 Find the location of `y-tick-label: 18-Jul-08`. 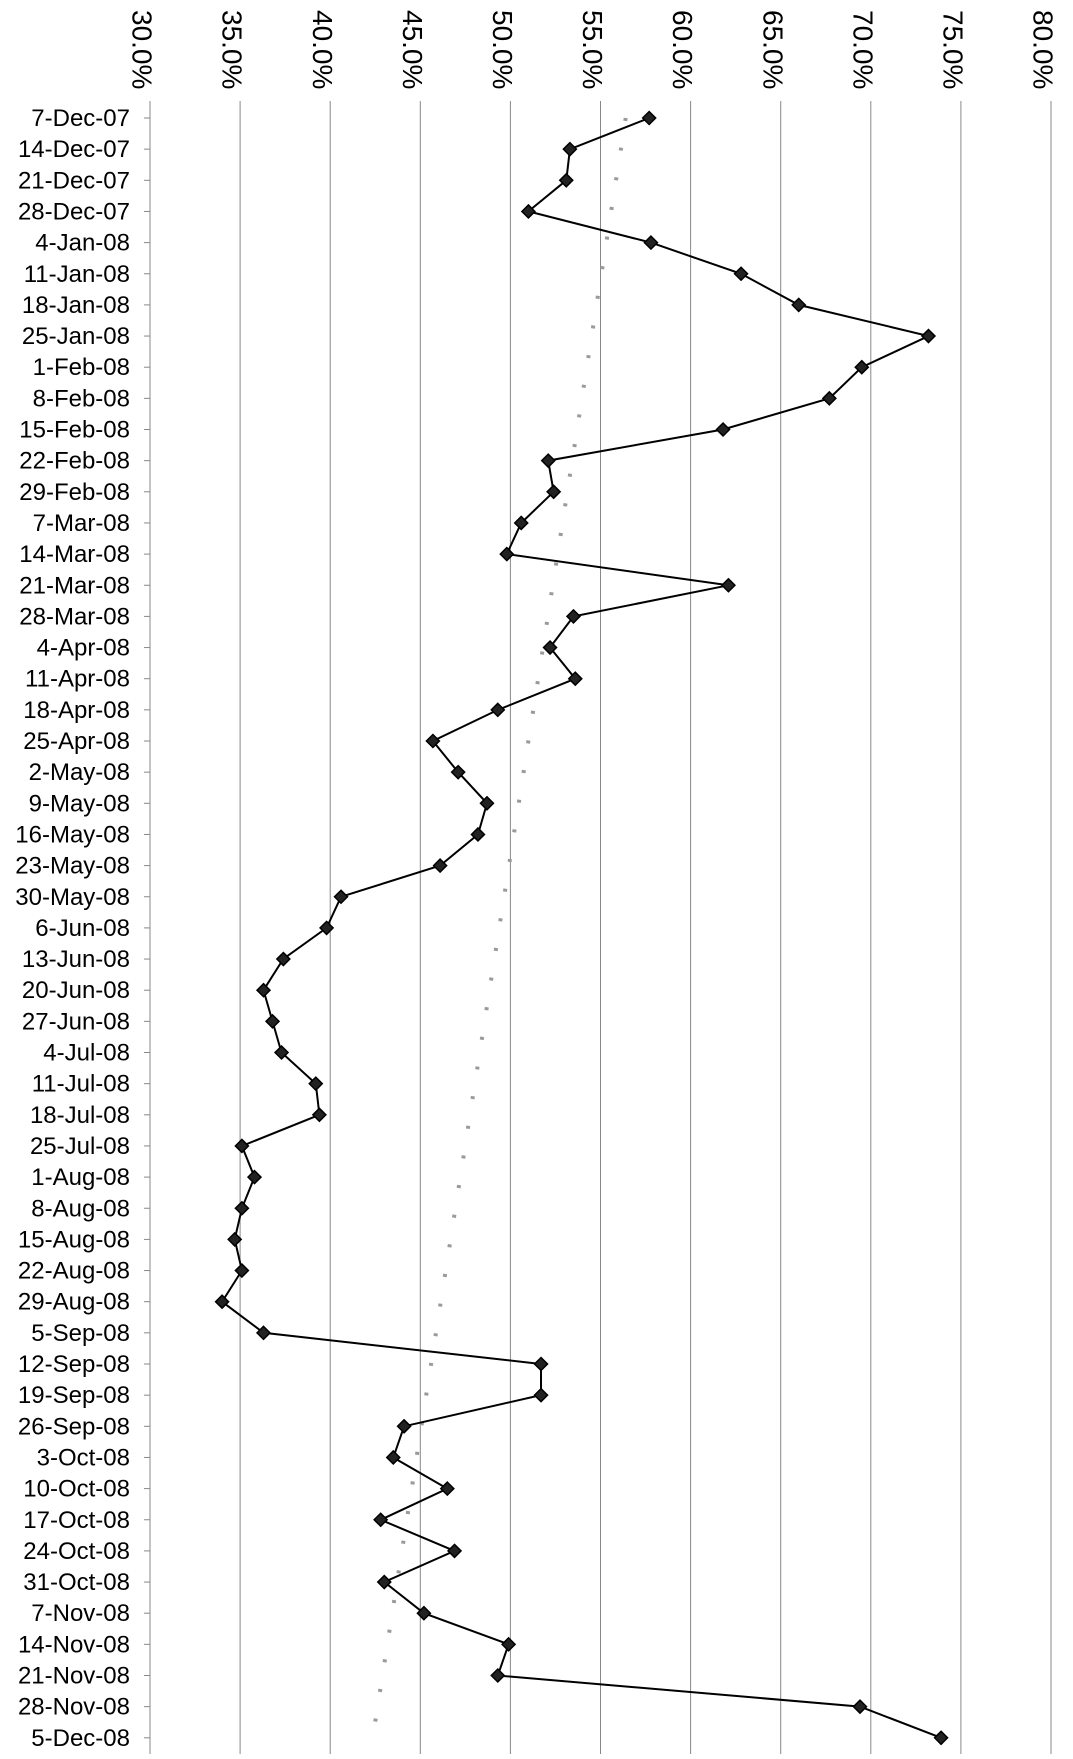

y-tick-label: 18-Jul-08 is located at coordinates (80, 1115).